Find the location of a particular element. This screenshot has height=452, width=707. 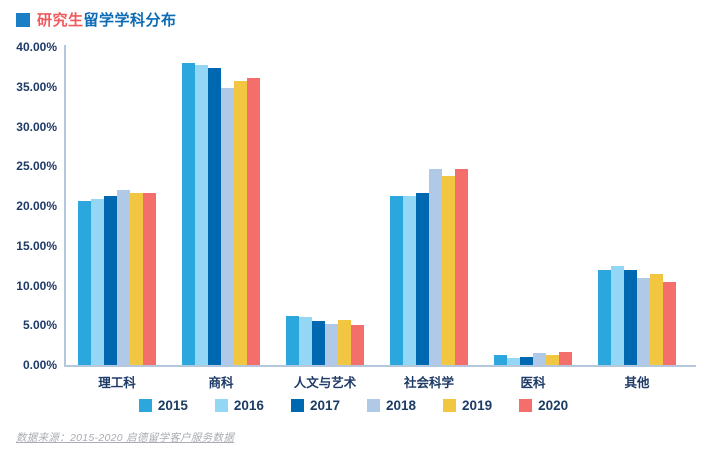

legend-label: 2018 is located at coordinates (401, 405).